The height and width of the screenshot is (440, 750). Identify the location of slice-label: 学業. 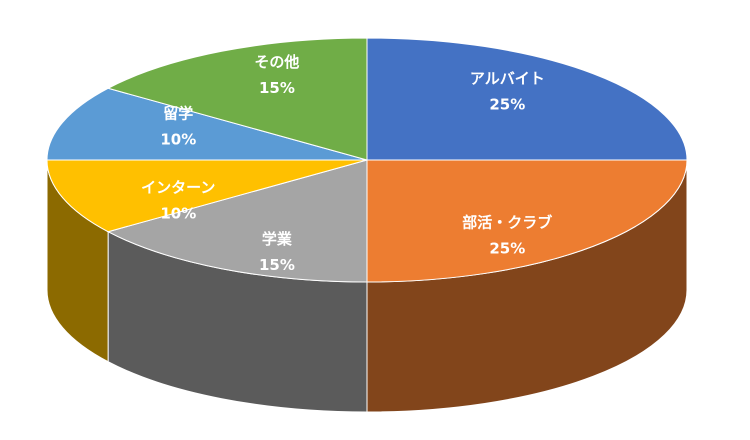
(277, 239).